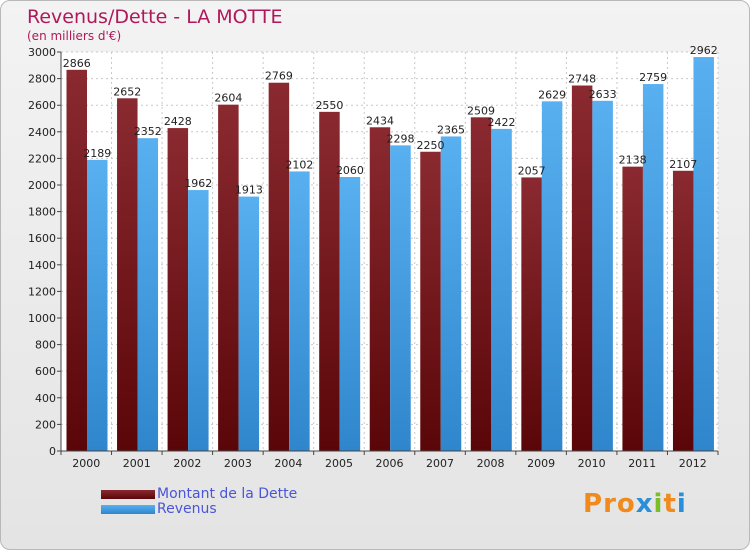 This screenshot has height=550, width=750. I want to click on data-label-revenus: 1962, so click(198, 183).